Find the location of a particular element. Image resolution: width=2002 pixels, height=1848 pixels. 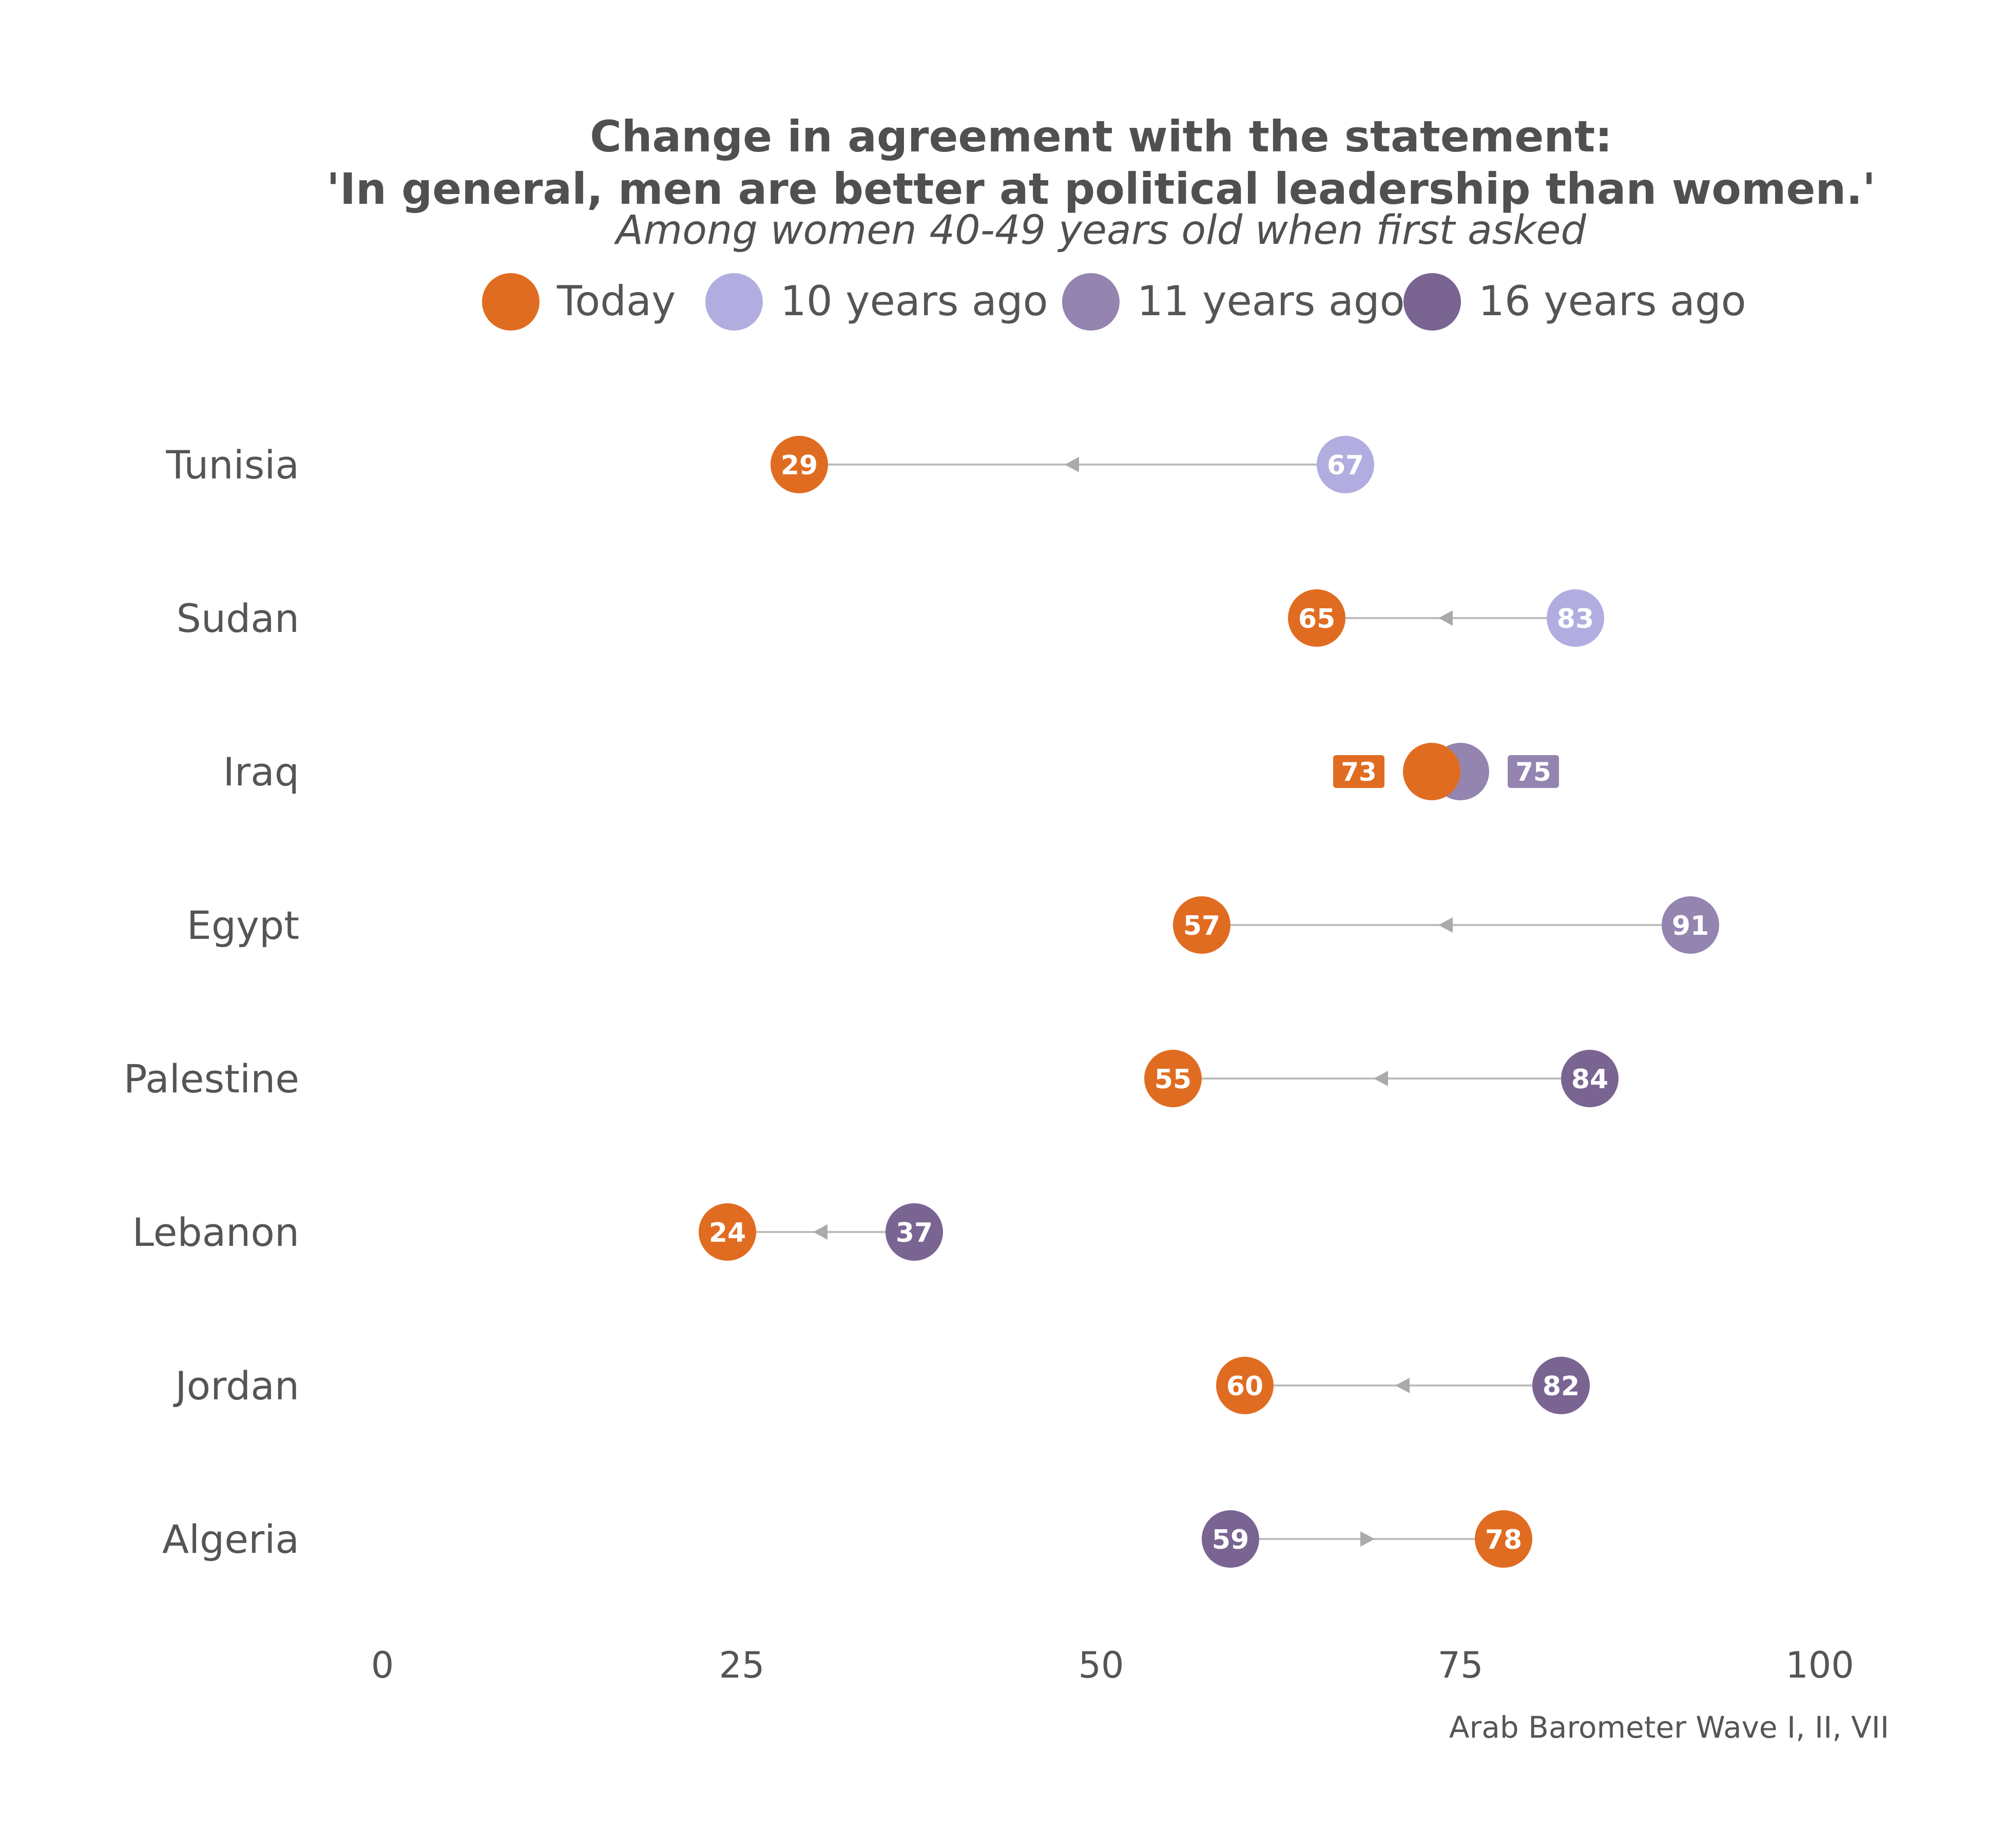

row-sudan: Sudan 83 65 is located at coordinates (890, 618).